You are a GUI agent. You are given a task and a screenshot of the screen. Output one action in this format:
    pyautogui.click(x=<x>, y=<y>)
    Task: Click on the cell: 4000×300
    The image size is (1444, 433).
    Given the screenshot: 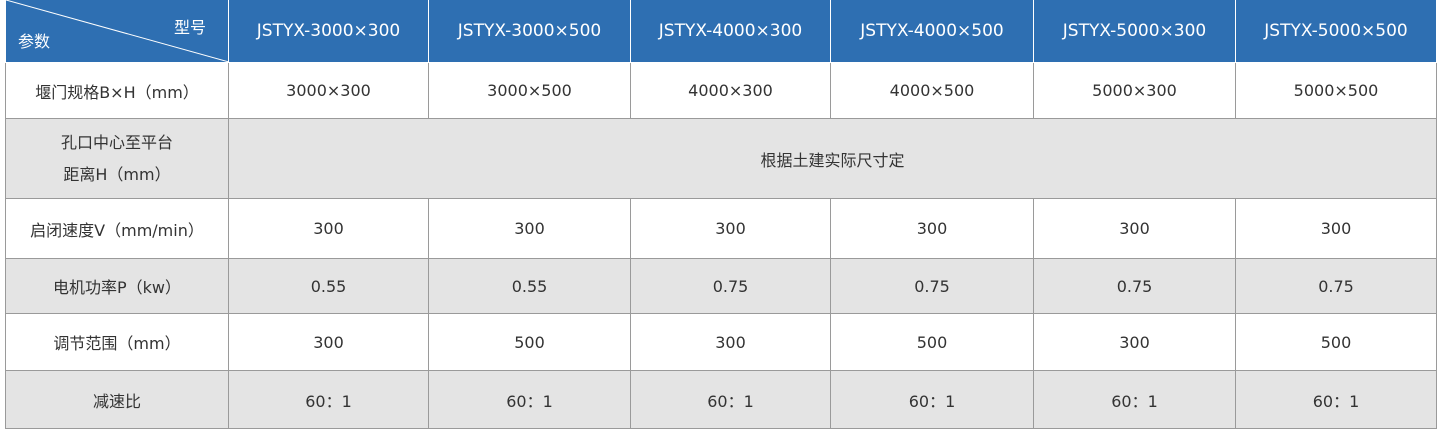 What is the action you would take?
    pyautogui.click(x=730, y=90)
    